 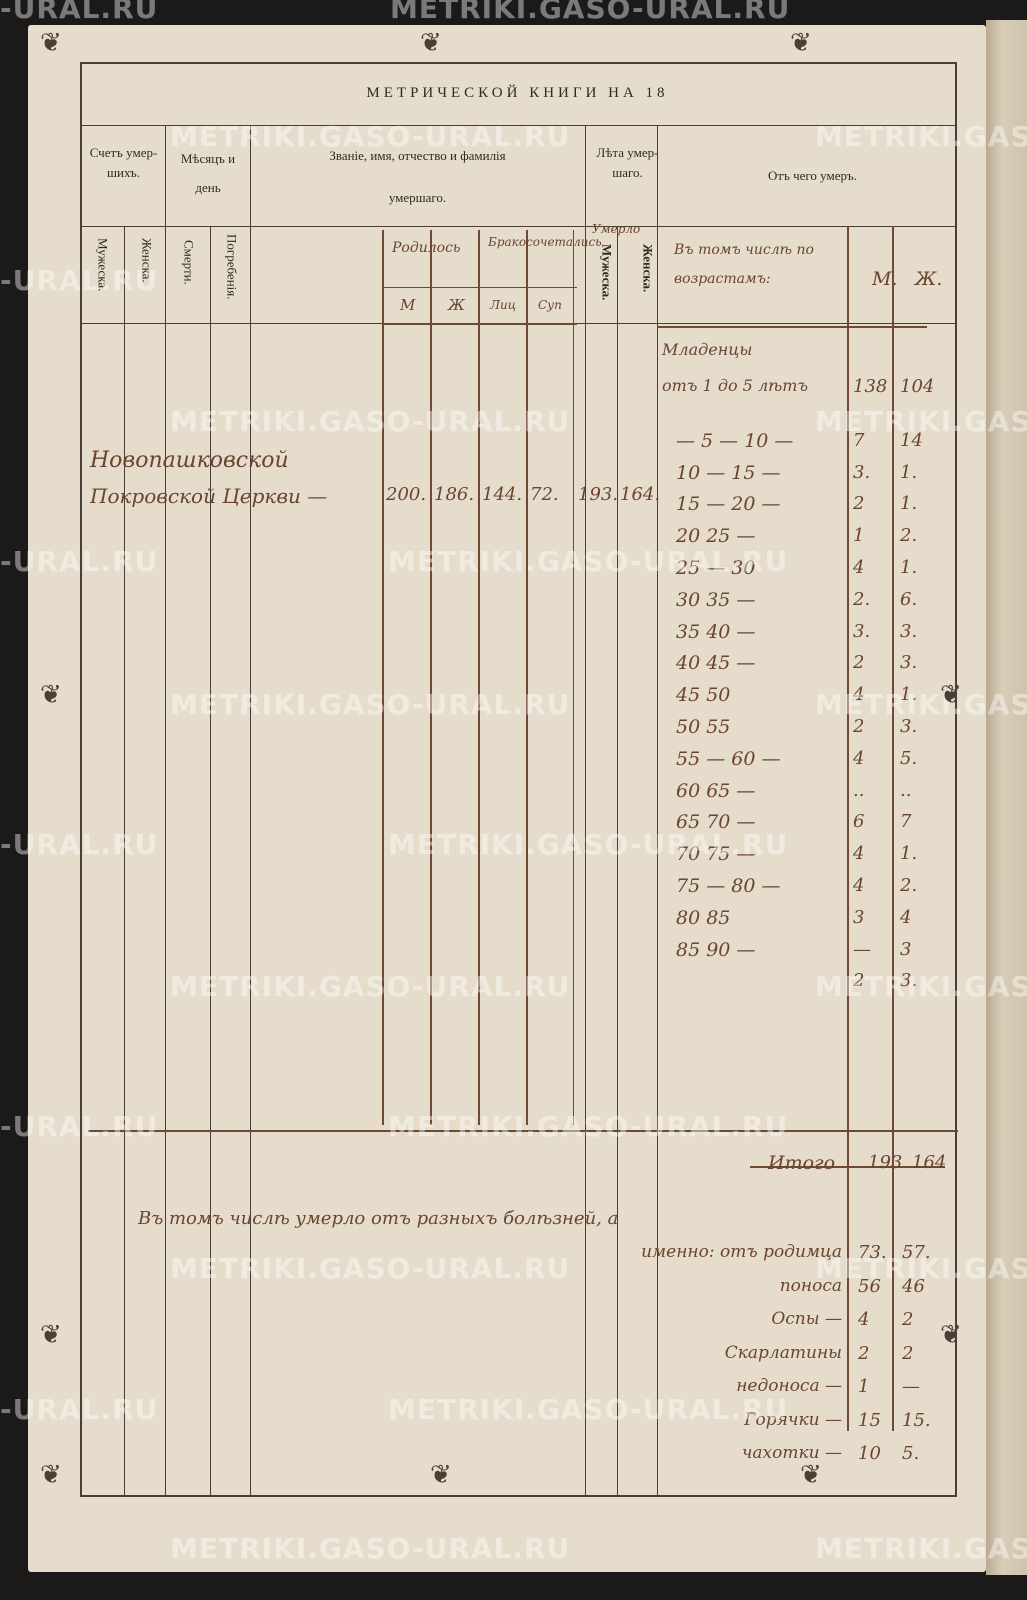 I want to click on age-row-label: 15 — 20 —, so click(x=728, y=504).